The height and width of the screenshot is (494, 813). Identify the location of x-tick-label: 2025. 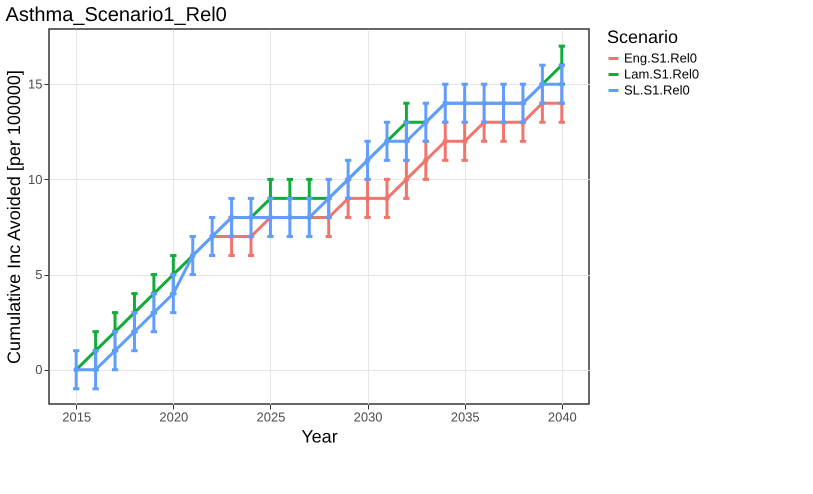
(271, 417).